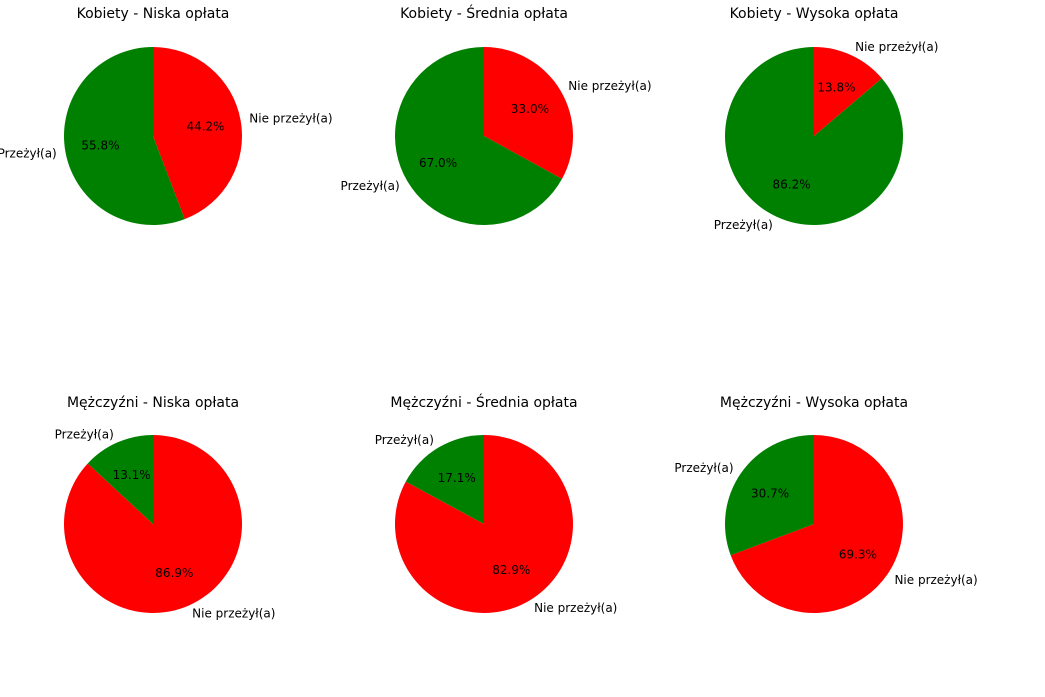  Describe the element at coordinates (836, 88) in the screenshot. I see `pie-pct-label: 13.8%` at that location.